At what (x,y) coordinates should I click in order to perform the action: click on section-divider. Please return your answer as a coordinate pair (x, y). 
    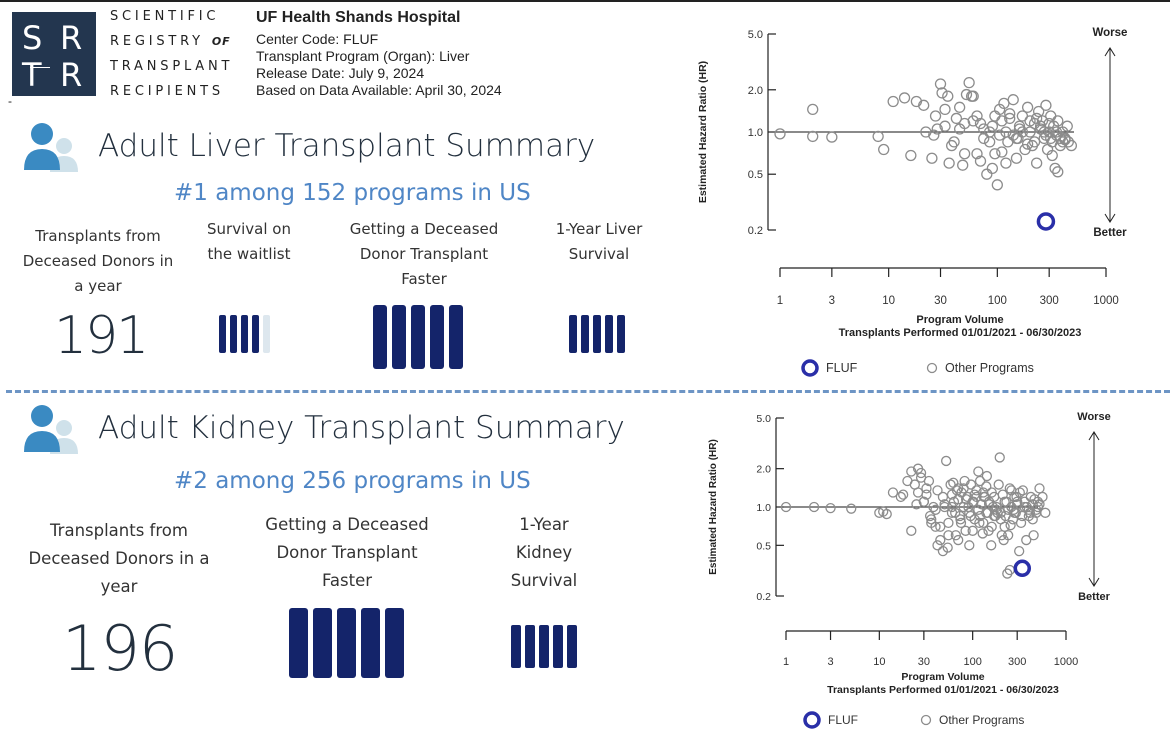
    Looking at the image, I should click on (588, 391).